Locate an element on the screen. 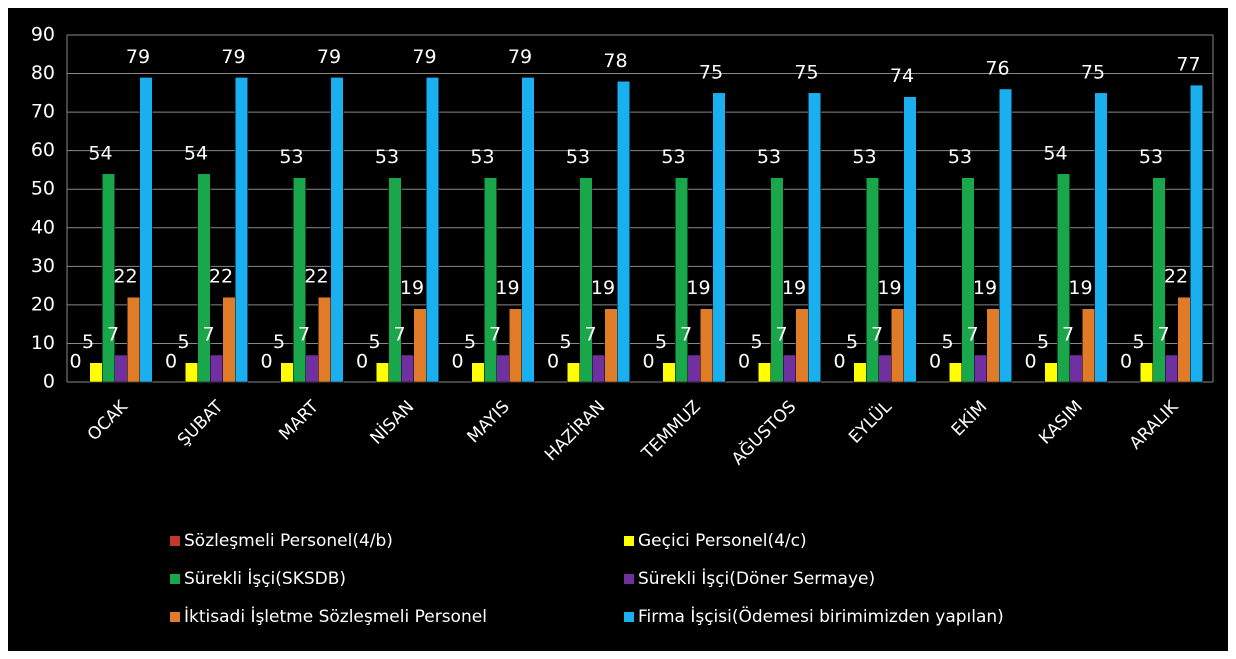 The image size is (1236, 659). legend-label: Sözleşmeli Personel(4/b) is located at coordinates (288, 541).